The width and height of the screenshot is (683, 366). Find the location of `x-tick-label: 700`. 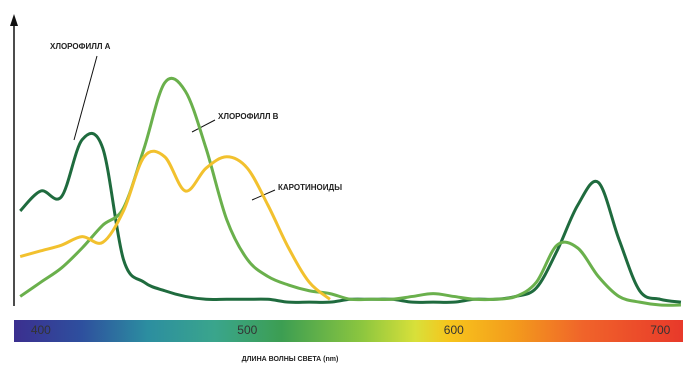

x-tick-label: 700 is located at coordinates (660, 330).